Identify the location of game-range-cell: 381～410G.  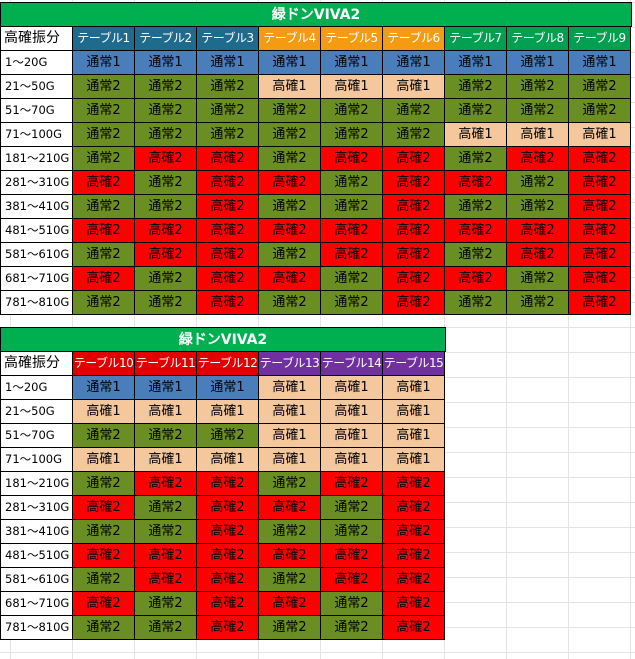
(36, 206).